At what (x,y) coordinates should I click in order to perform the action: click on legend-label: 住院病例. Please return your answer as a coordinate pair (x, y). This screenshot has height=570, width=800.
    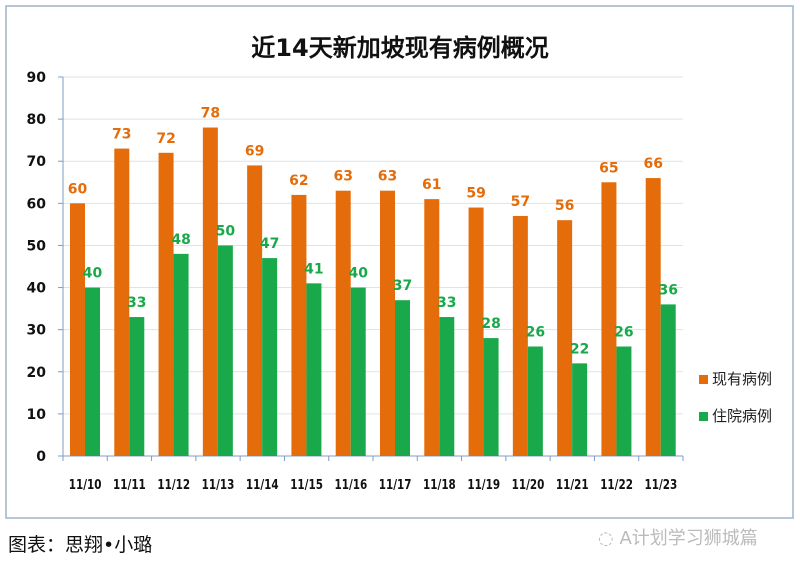
    Looking at the image, I should click on (742, 416).